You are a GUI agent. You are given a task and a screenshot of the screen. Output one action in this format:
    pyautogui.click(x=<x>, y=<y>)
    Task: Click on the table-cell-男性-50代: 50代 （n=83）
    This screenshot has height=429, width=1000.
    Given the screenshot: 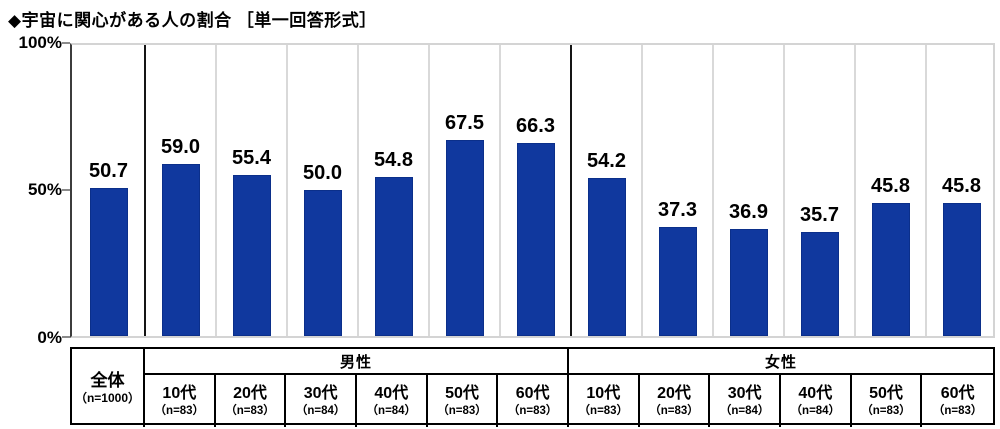 What is the action you would take?
    pyautogui.click(x=463, y=401)
    